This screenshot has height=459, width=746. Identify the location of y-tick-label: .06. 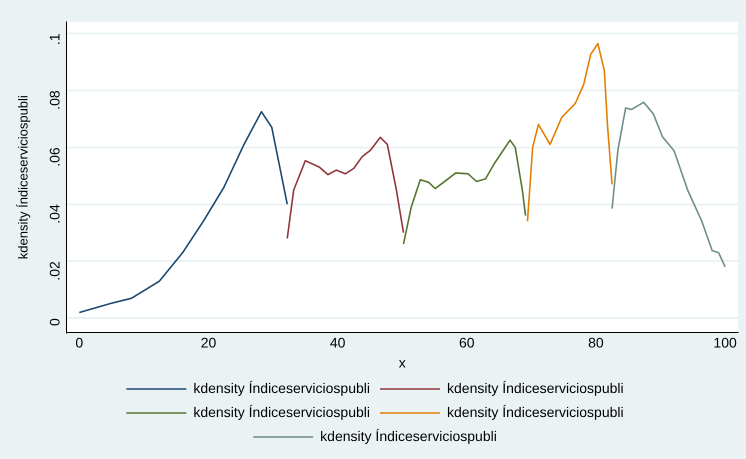
(54, 157).